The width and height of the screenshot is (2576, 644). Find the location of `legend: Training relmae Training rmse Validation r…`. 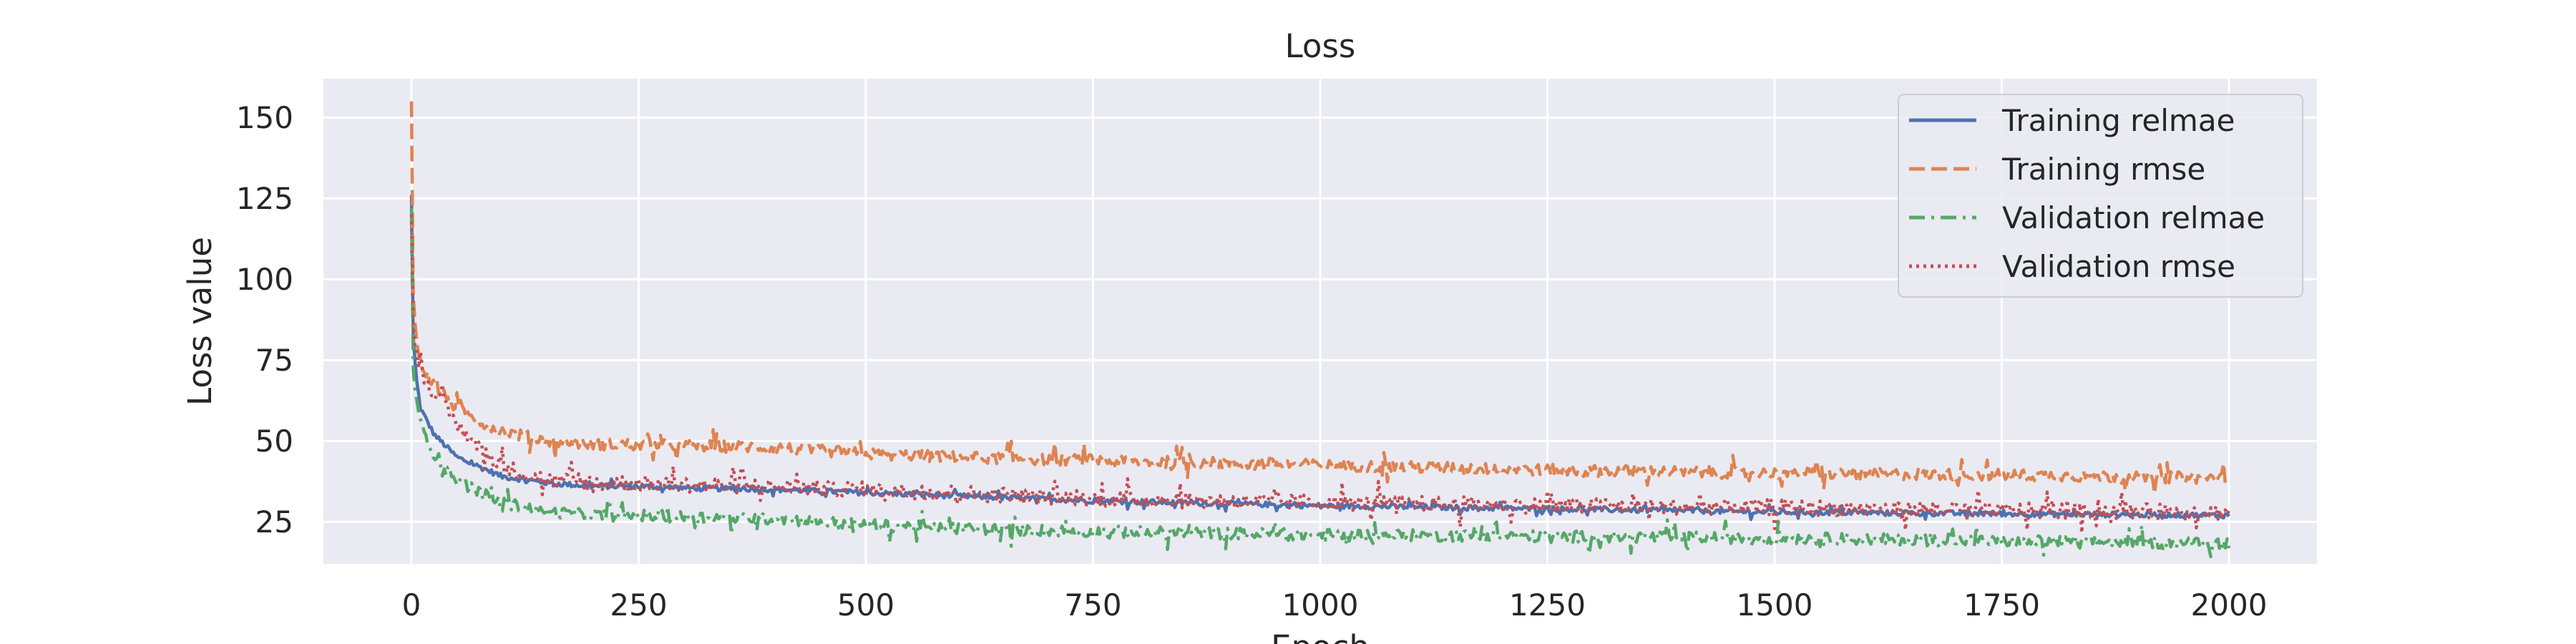

legend: Training relmae Training rmse Validation r… is located at coordinates (2100, 196).